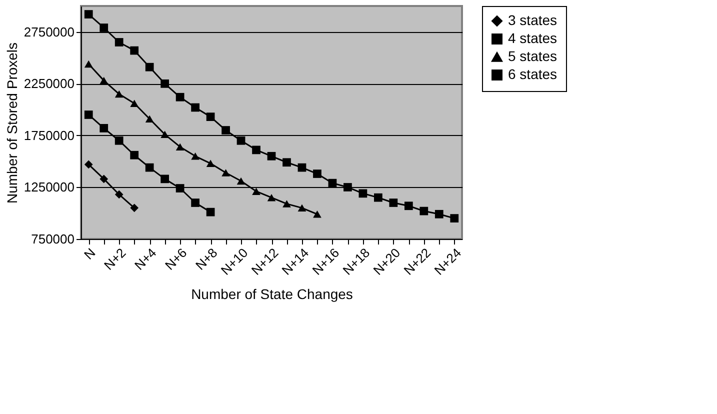 The height and width of the screenshot is (414, 717). I want to click on y-tick-label: 2250000, so click(49, 84).